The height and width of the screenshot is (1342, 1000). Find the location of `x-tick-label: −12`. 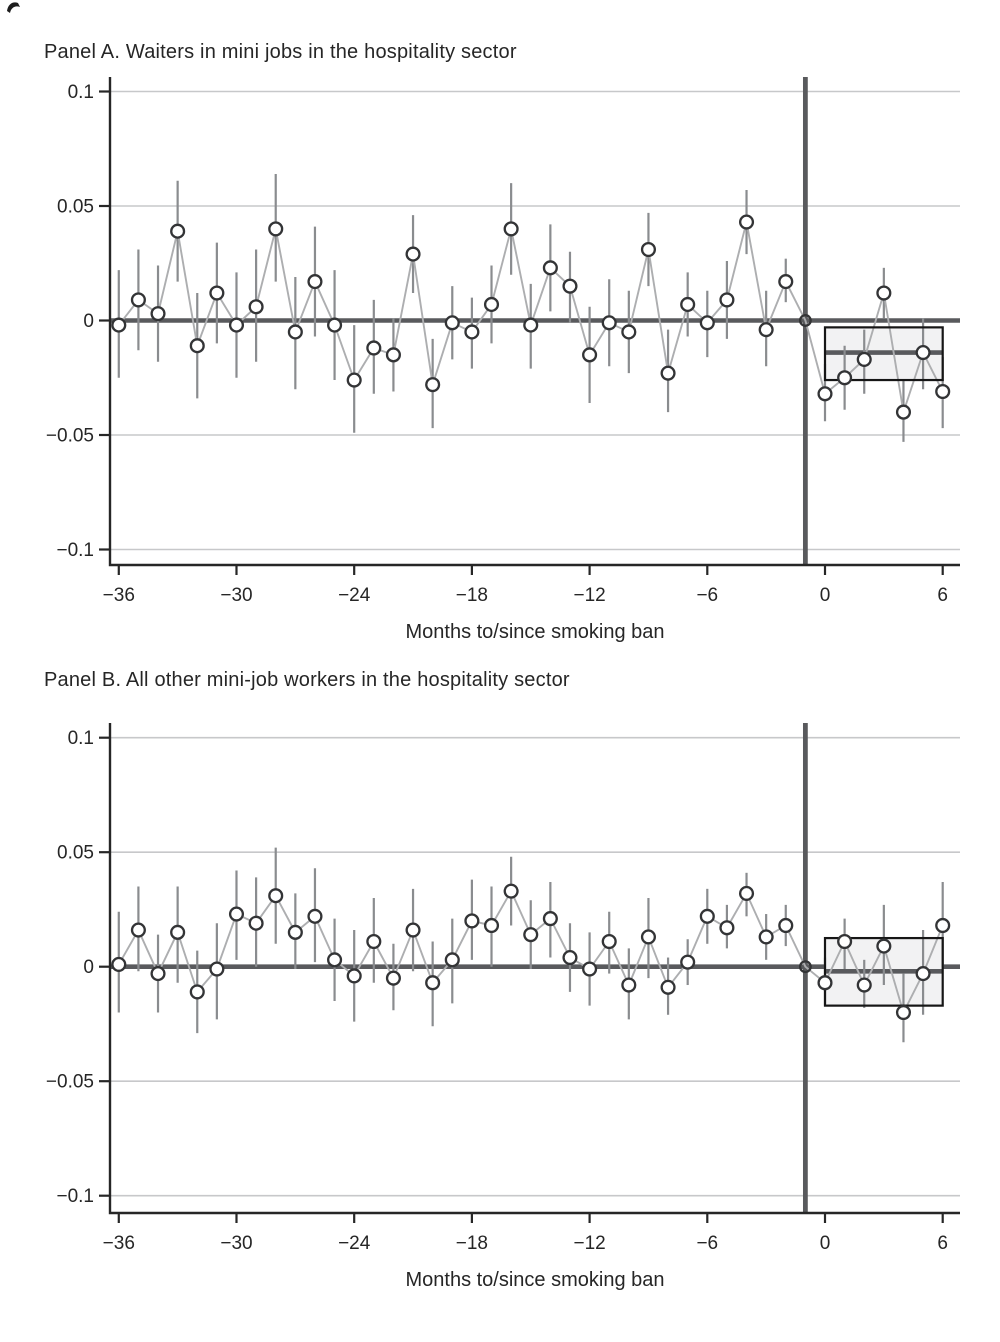

x-tick-label: −12 is located at coordinates (589, 595).